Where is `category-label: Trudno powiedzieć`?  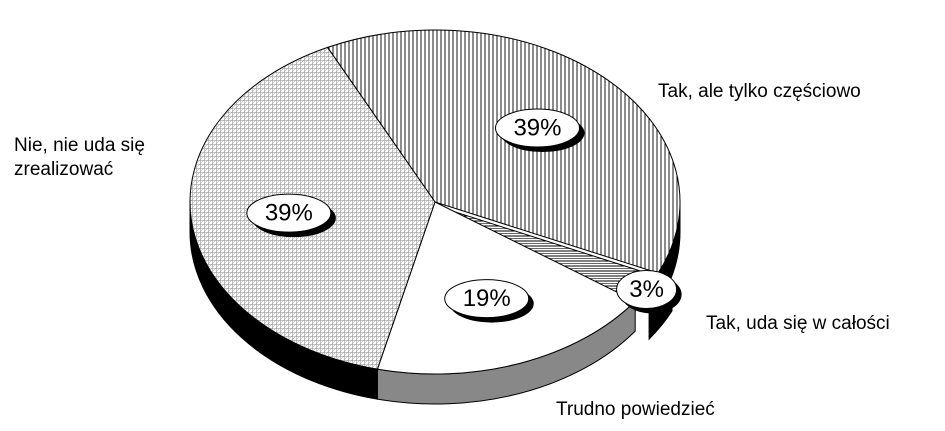 category-label: Trudno powiedzieć is located at coordinates (635, 409).